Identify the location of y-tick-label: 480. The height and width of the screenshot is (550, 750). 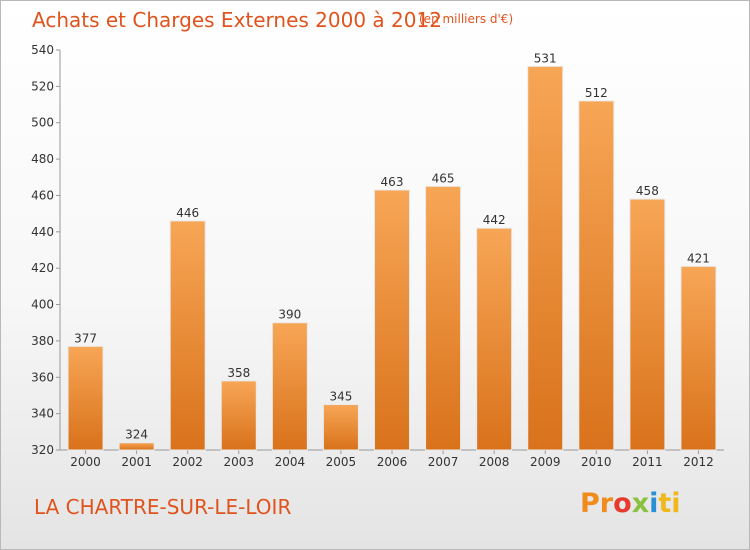
(42, 159).